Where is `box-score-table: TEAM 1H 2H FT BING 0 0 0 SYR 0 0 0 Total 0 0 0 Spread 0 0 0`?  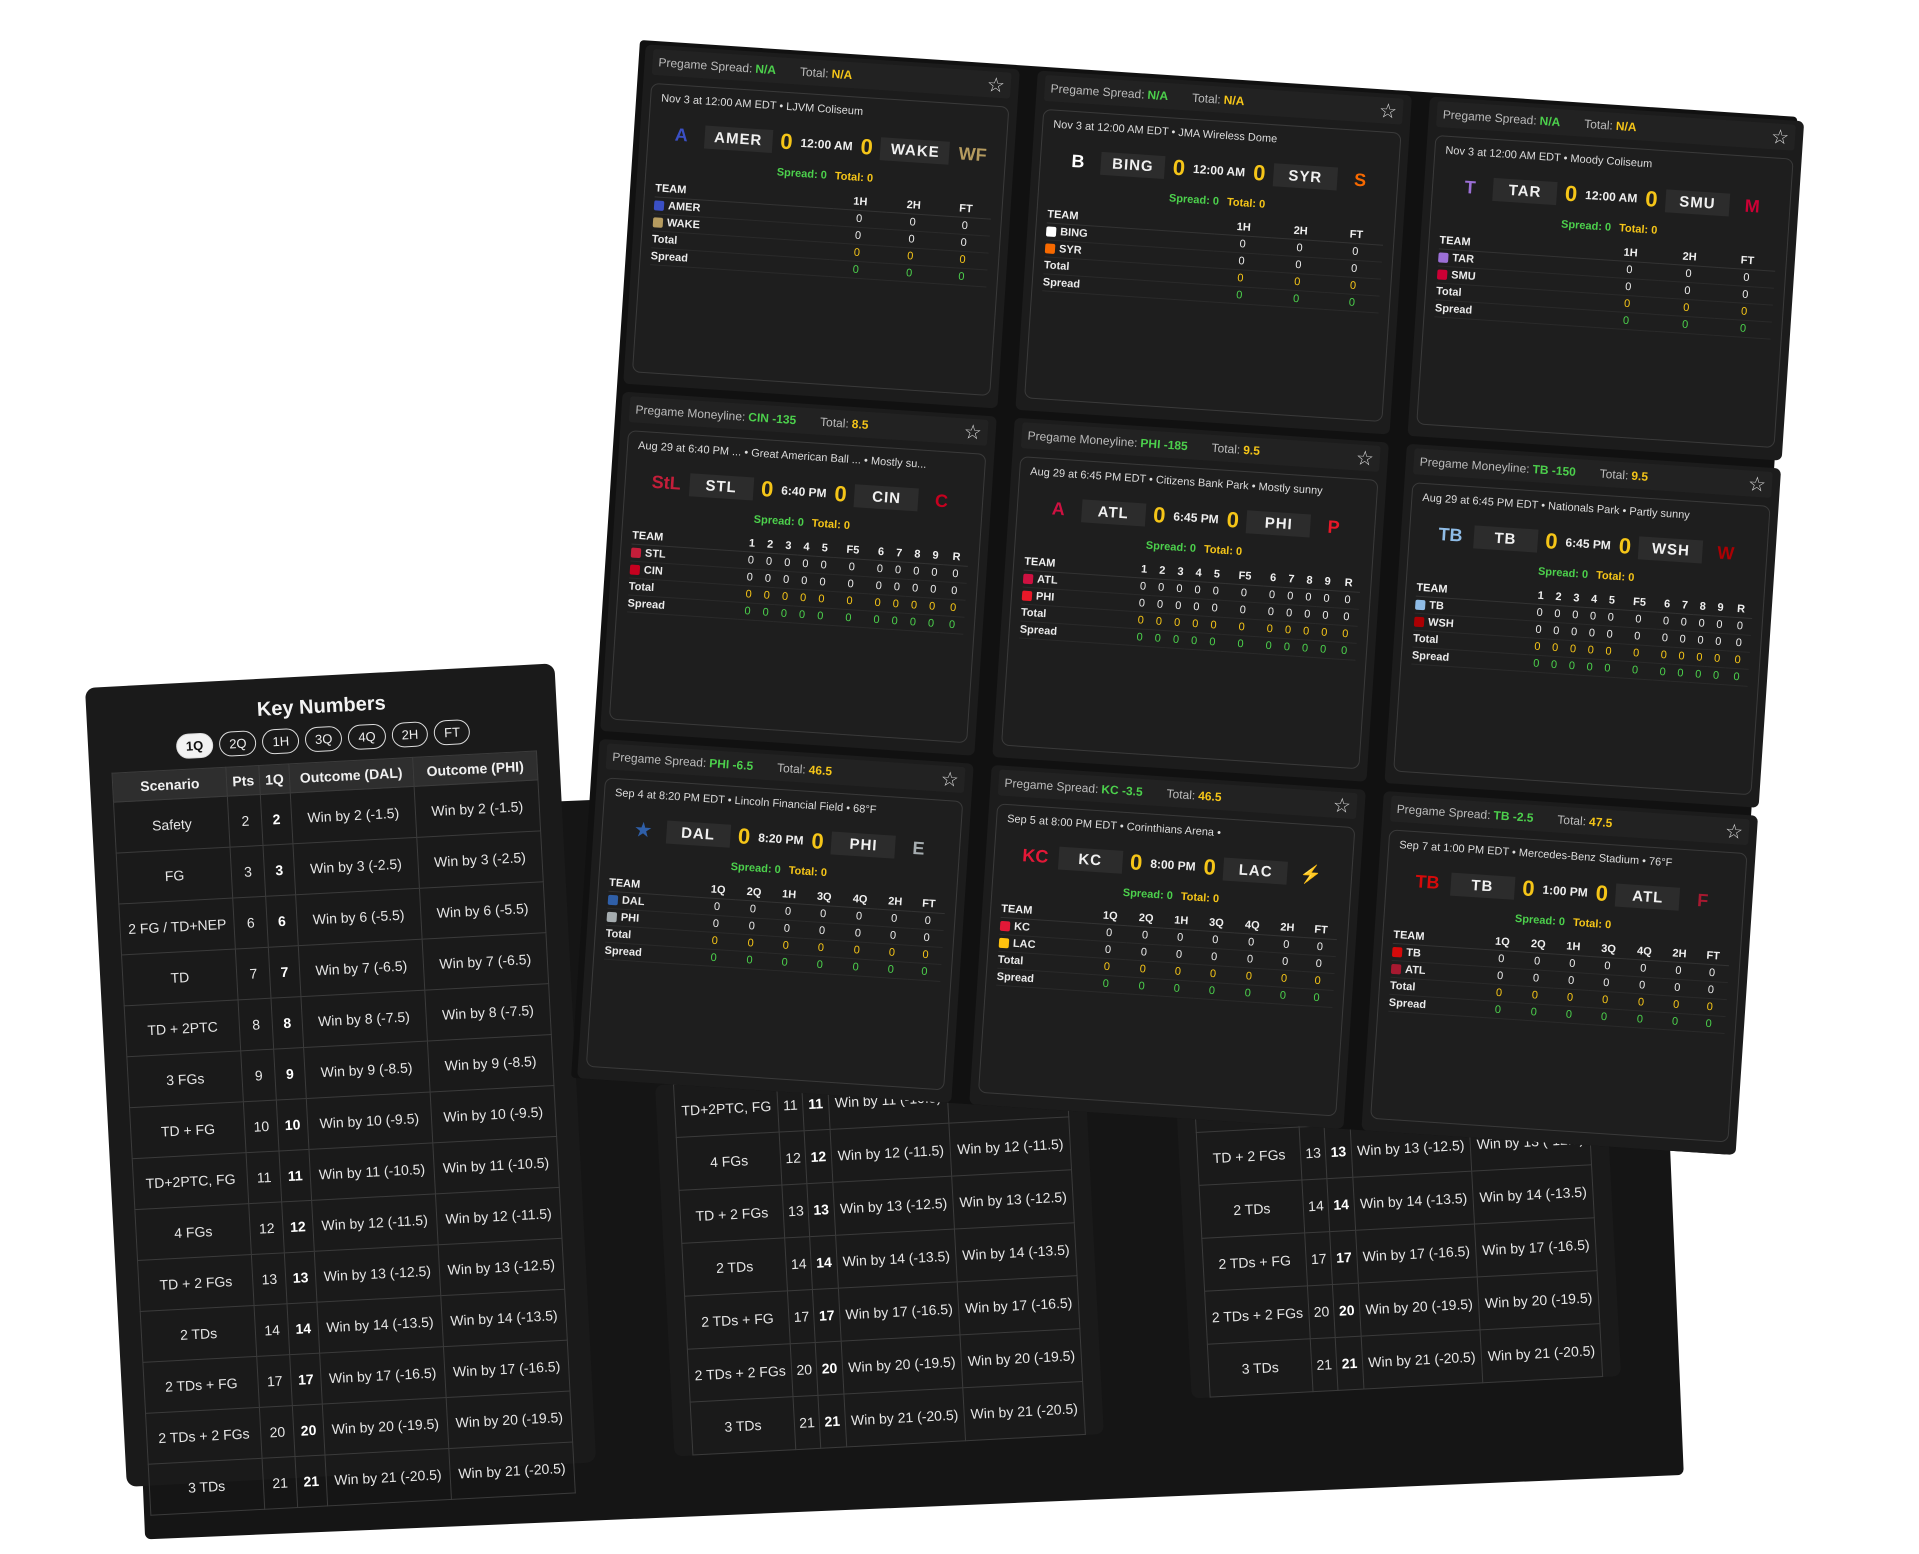
box-score-table: TEAM 1H 2H FT BING 0 0 0 SYR 0 0 0 Total 0 0 0 Spread 0 0 0 is located at coordinates (1213, 260).